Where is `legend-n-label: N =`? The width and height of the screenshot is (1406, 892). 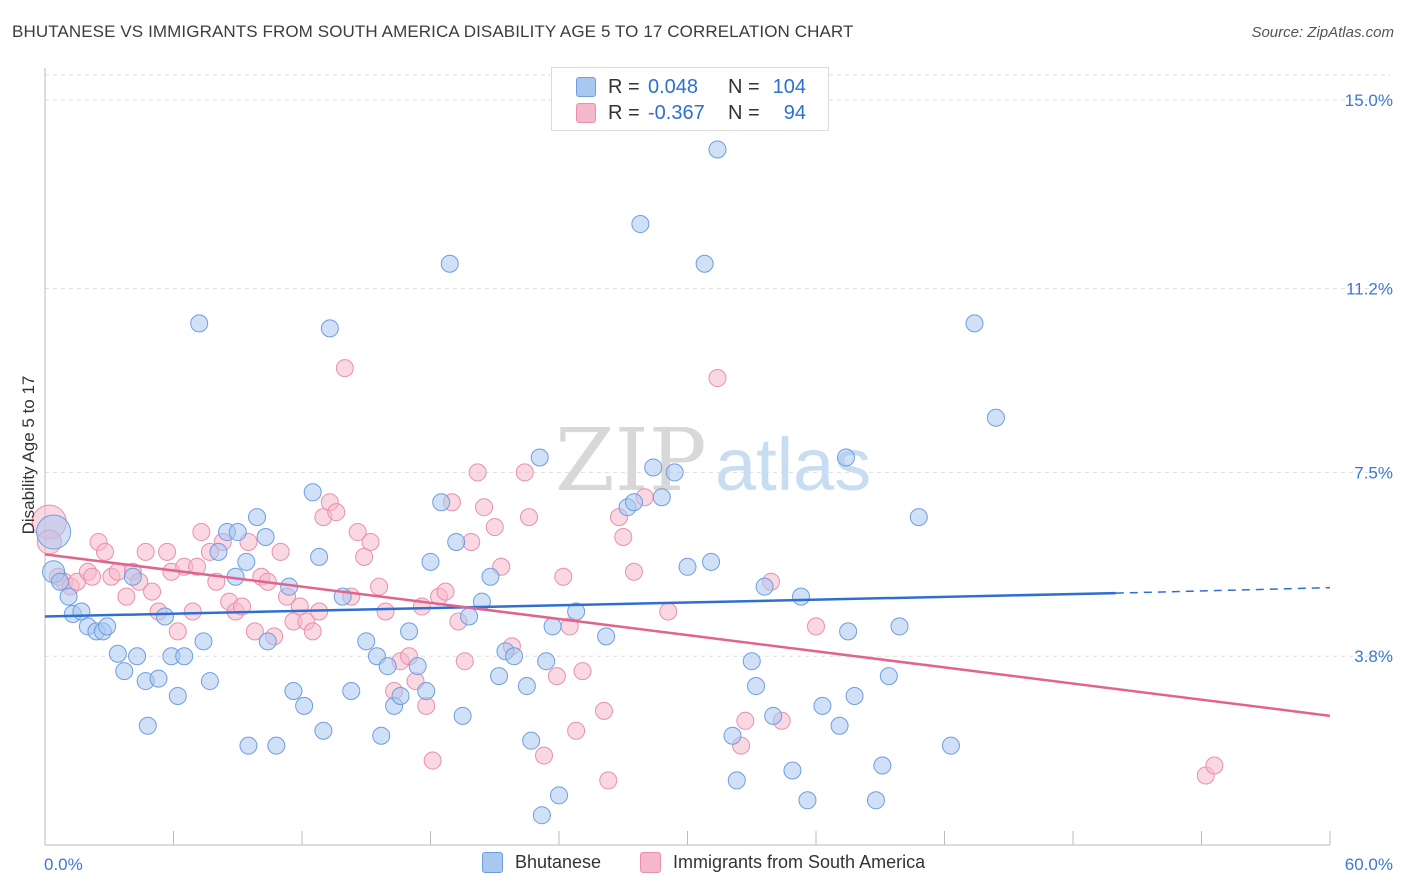 legend-n-label: N = is located at coordinates (744, 86).